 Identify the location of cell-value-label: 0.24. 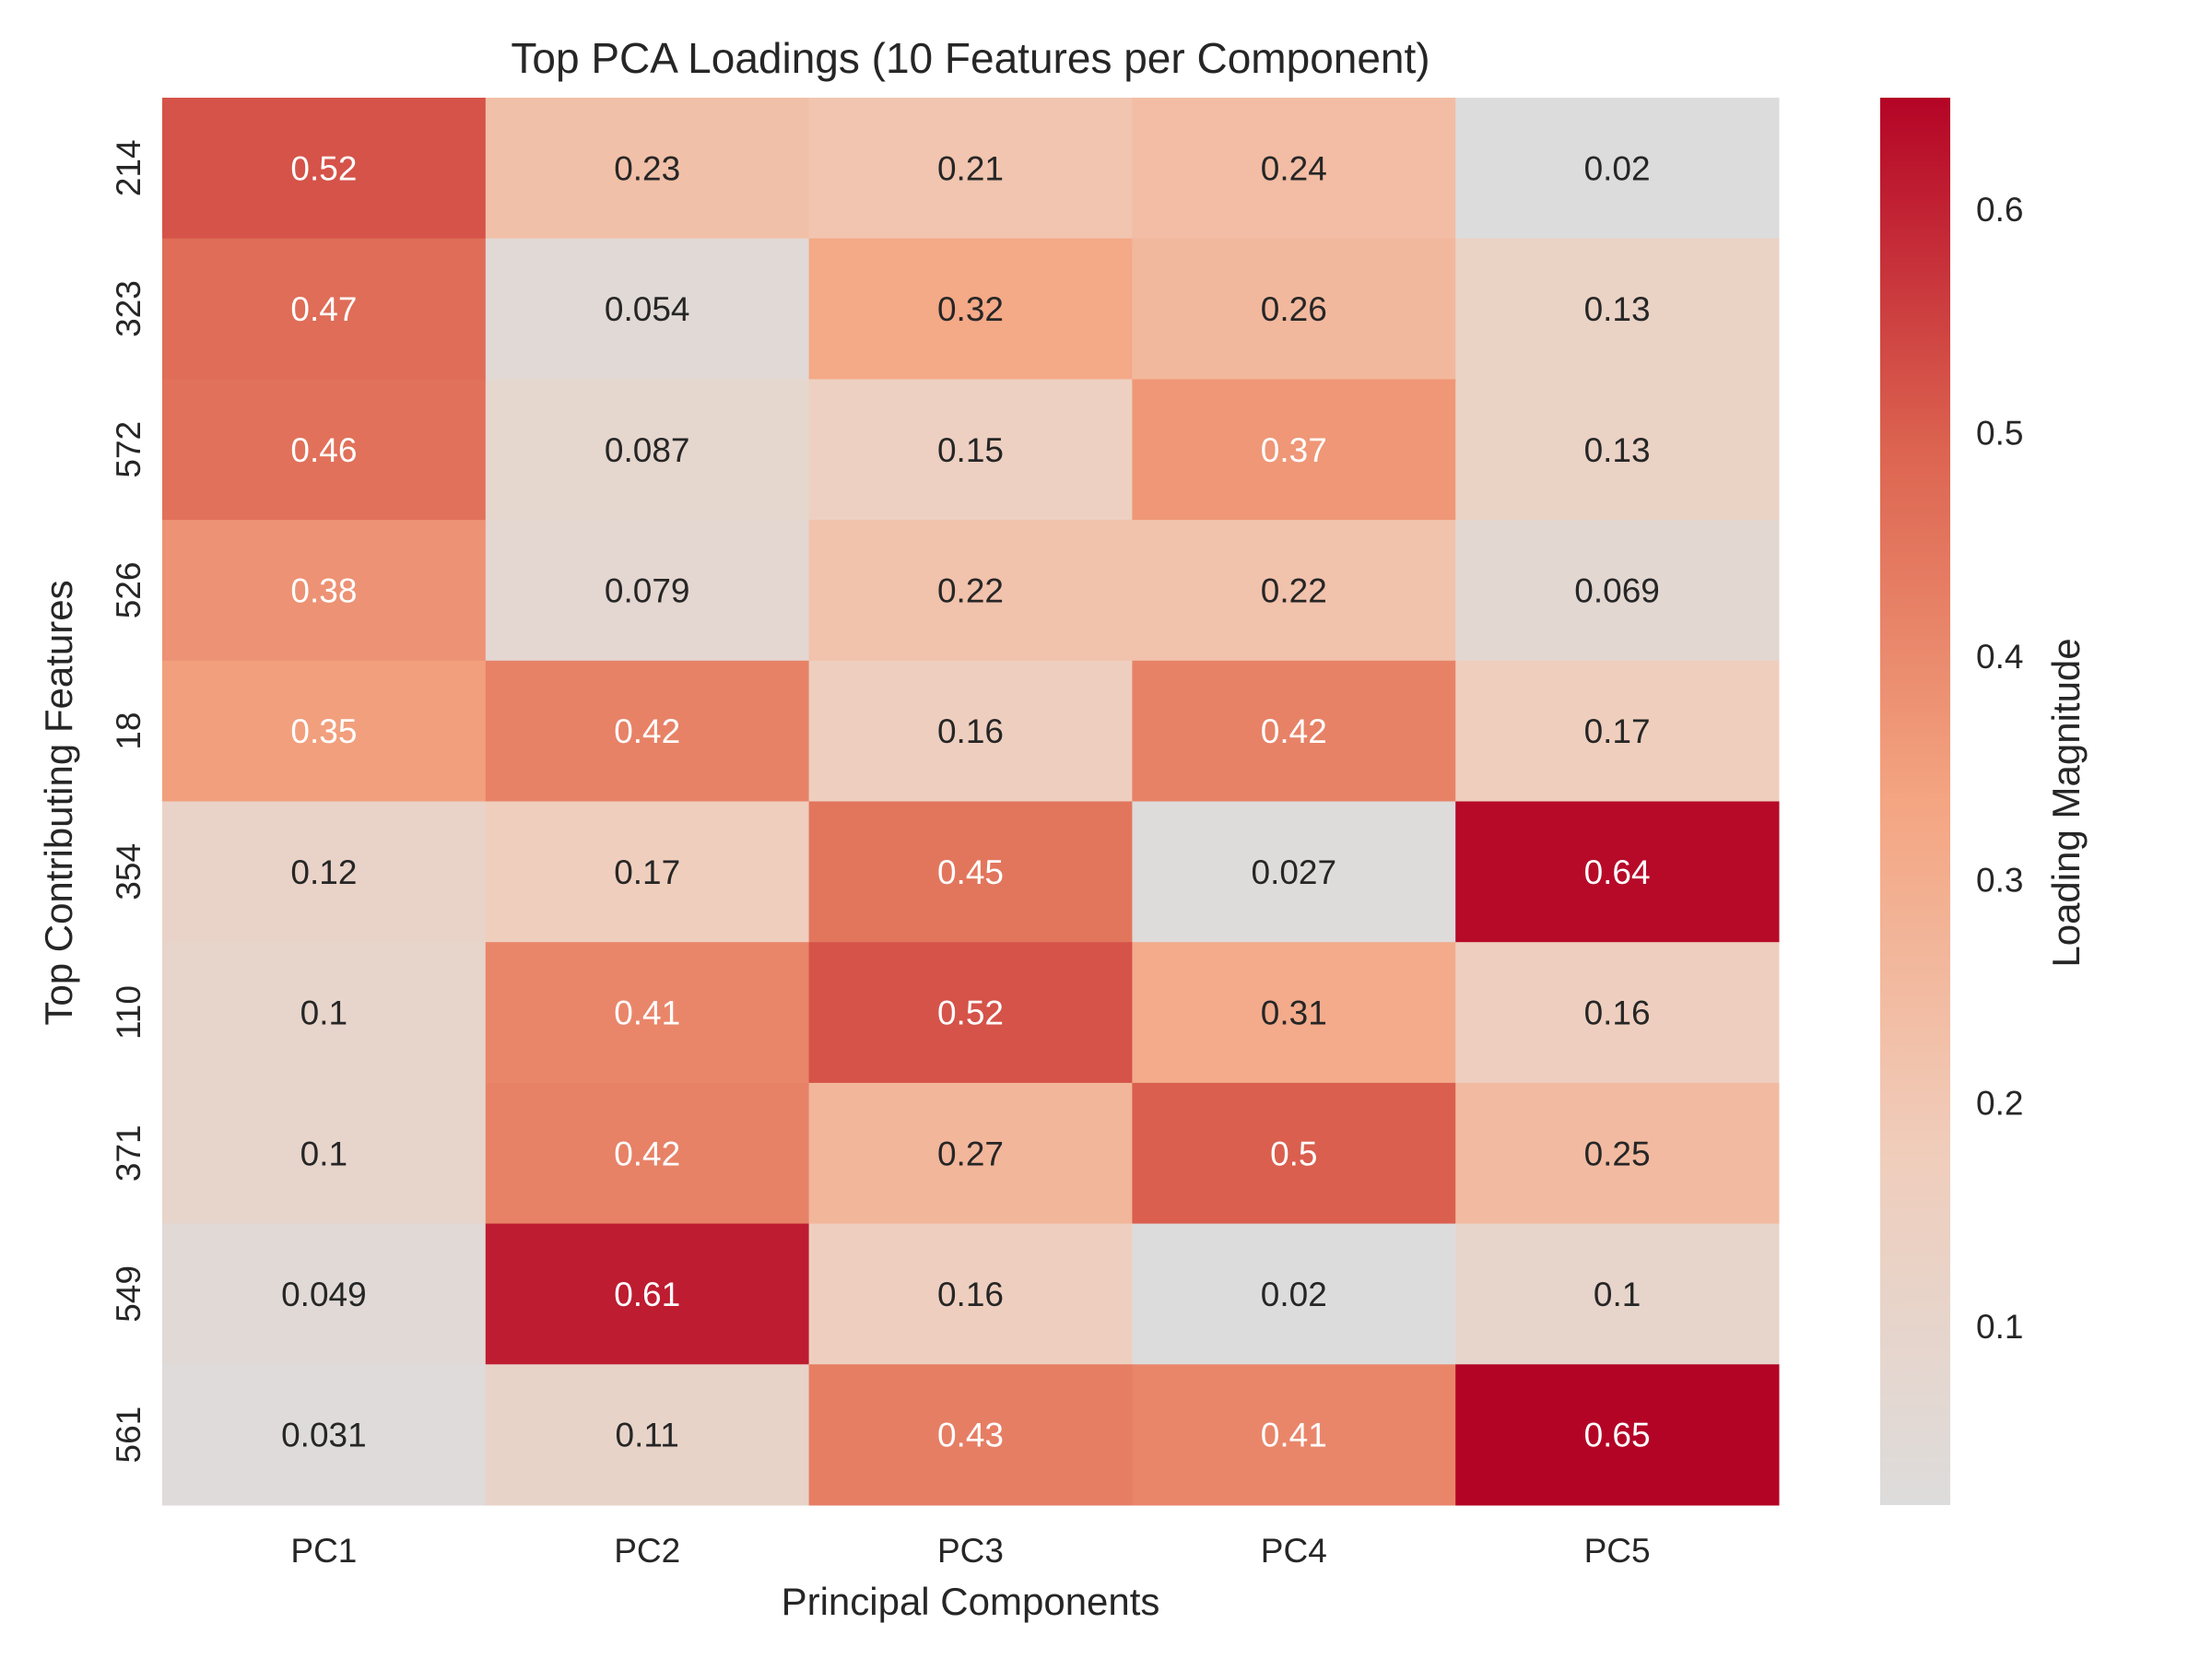
(1294, 168).